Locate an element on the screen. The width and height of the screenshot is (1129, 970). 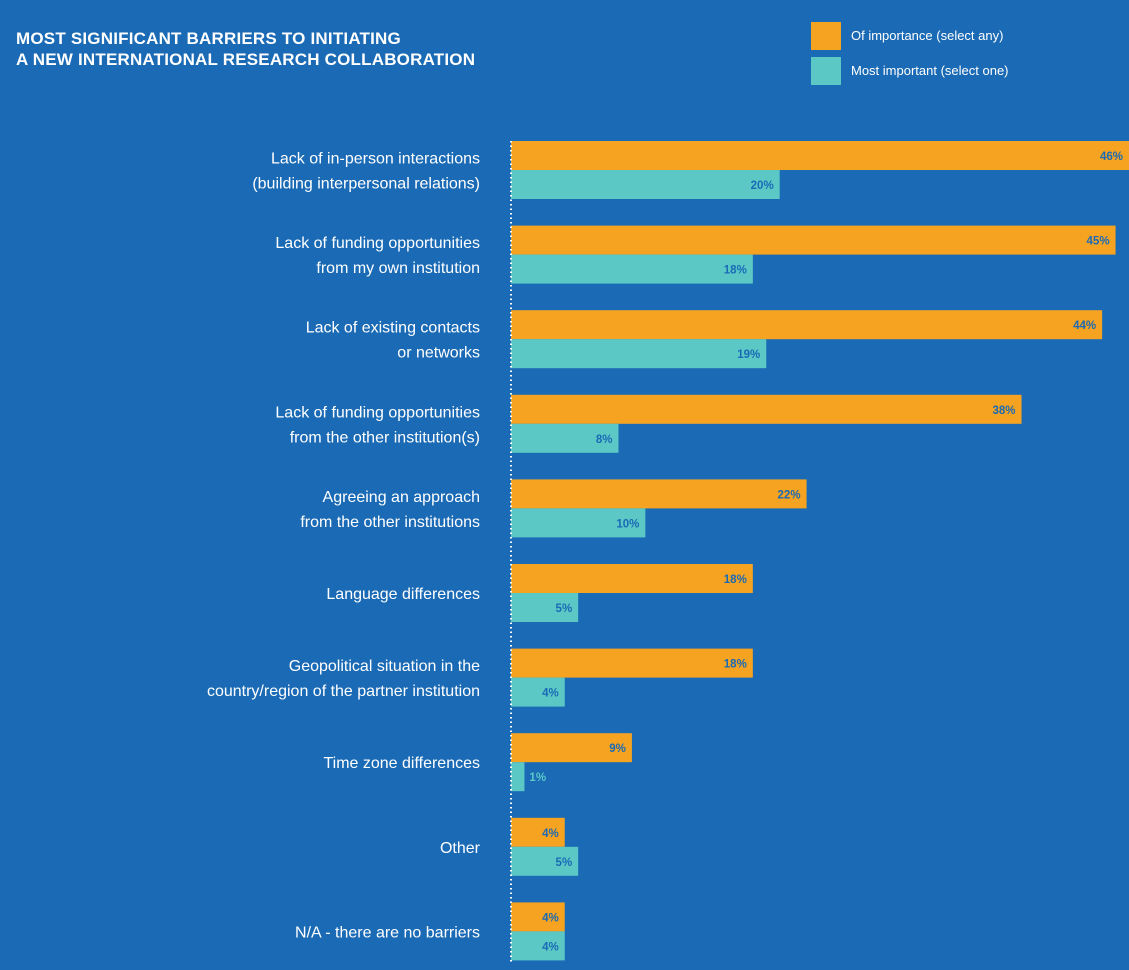
category-label: from the other institution(s) is located at coordinates (385, 437).